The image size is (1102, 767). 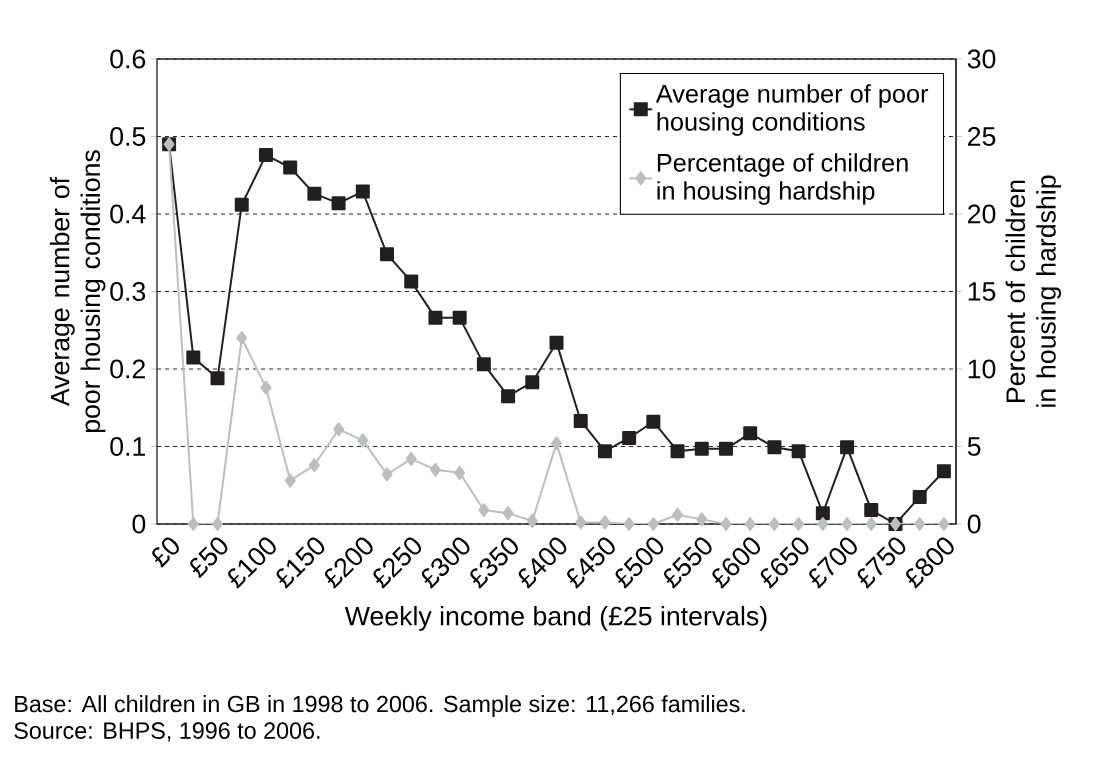 I want to click on y2-axis-title: Percent of children in housing hardship, so click(x=1033, y=291).